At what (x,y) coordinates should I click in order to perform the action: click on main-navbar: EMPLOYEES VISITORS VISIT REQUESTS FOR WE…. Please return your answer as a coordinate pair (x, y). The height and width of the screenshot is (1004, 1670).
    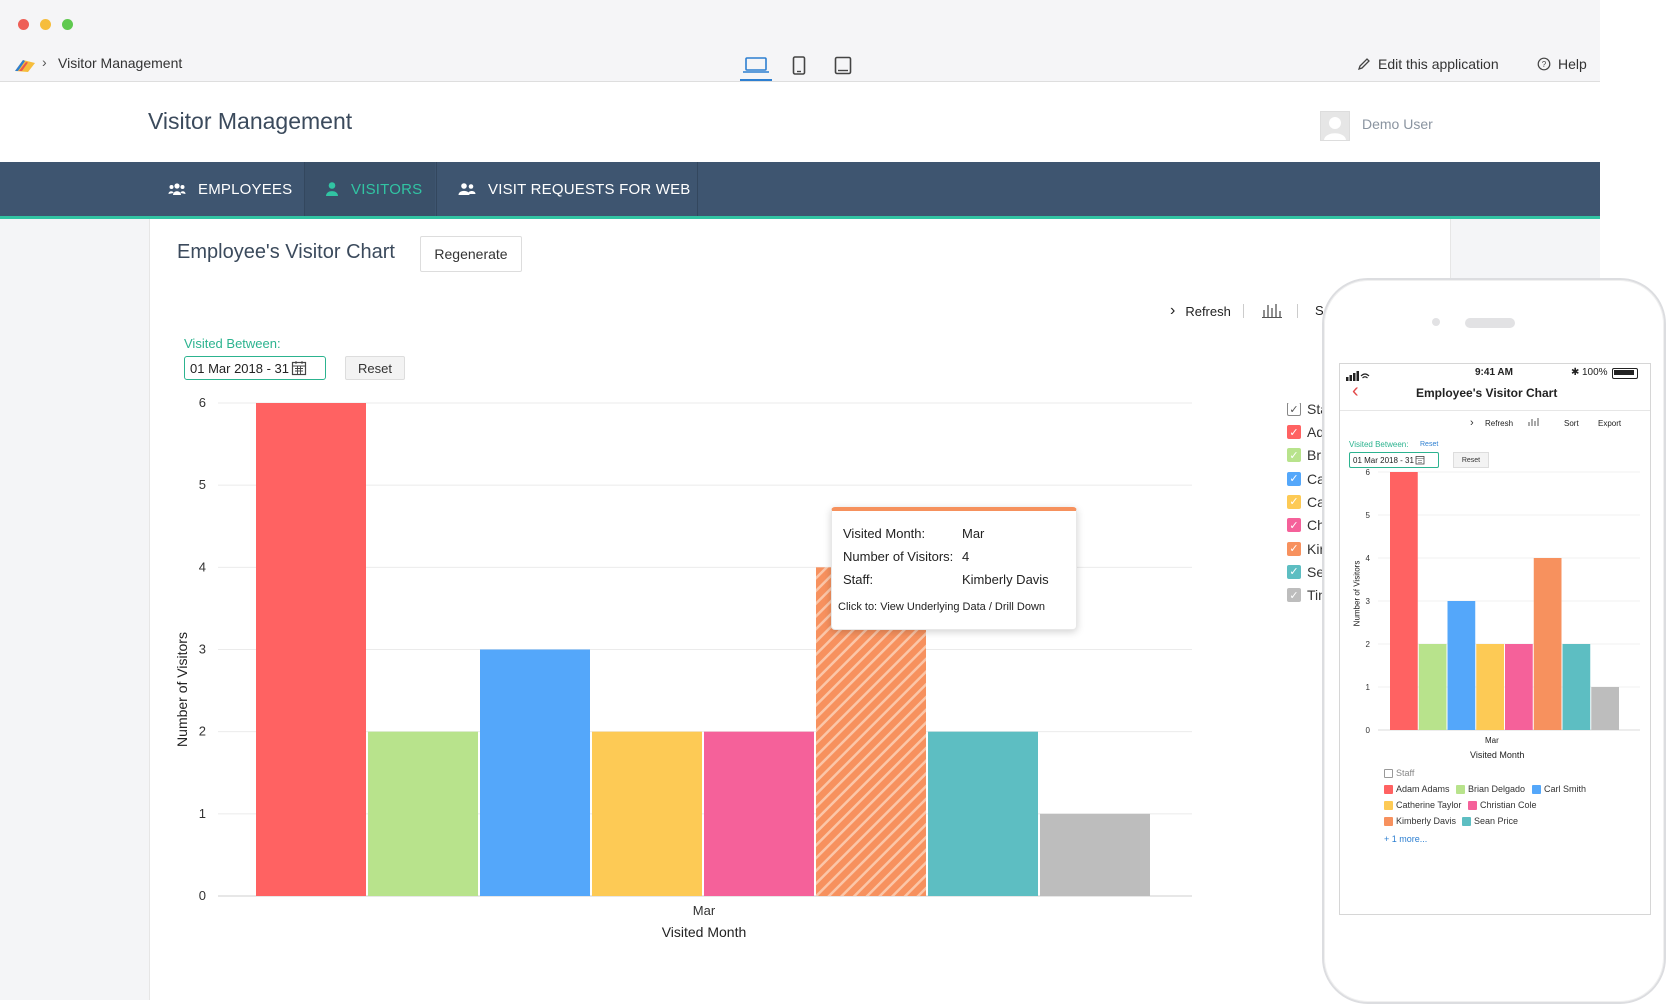
    Looking at the image, I should click on (800, 190).